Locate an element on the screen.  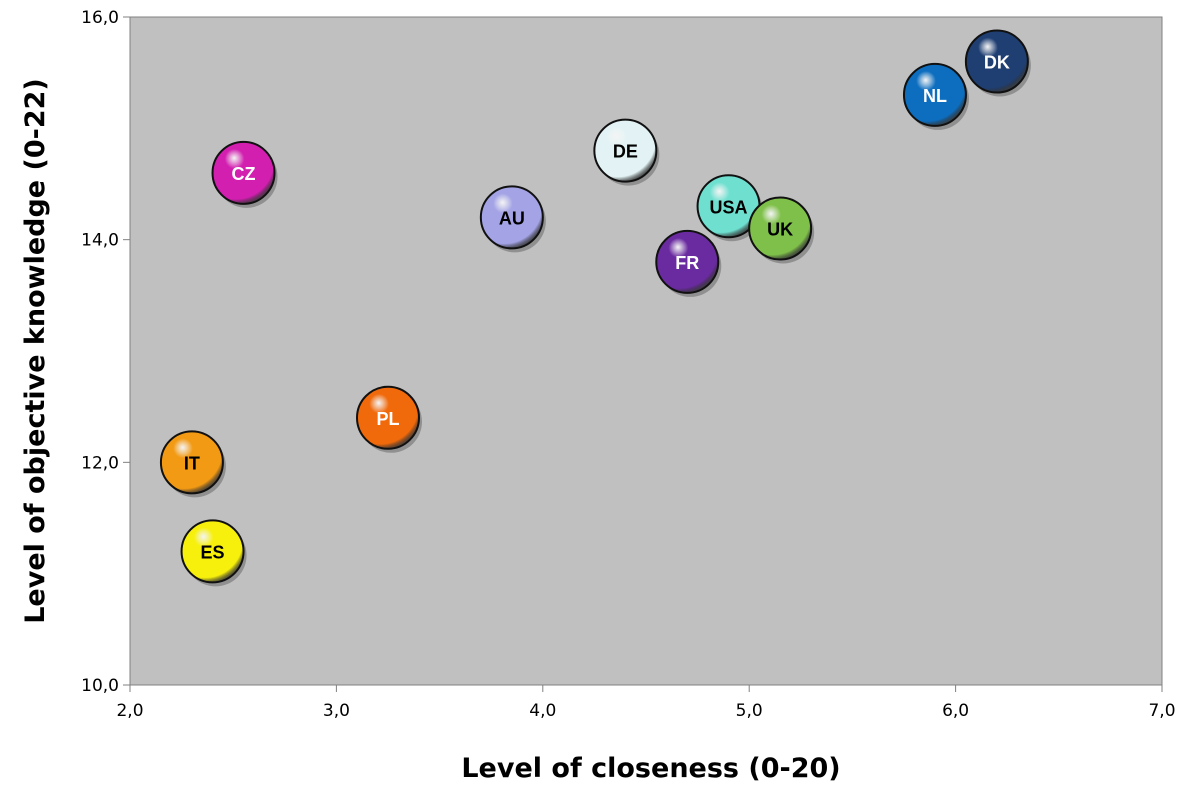
y-tick-label: 12,0 is located at coordinates (100, 463).